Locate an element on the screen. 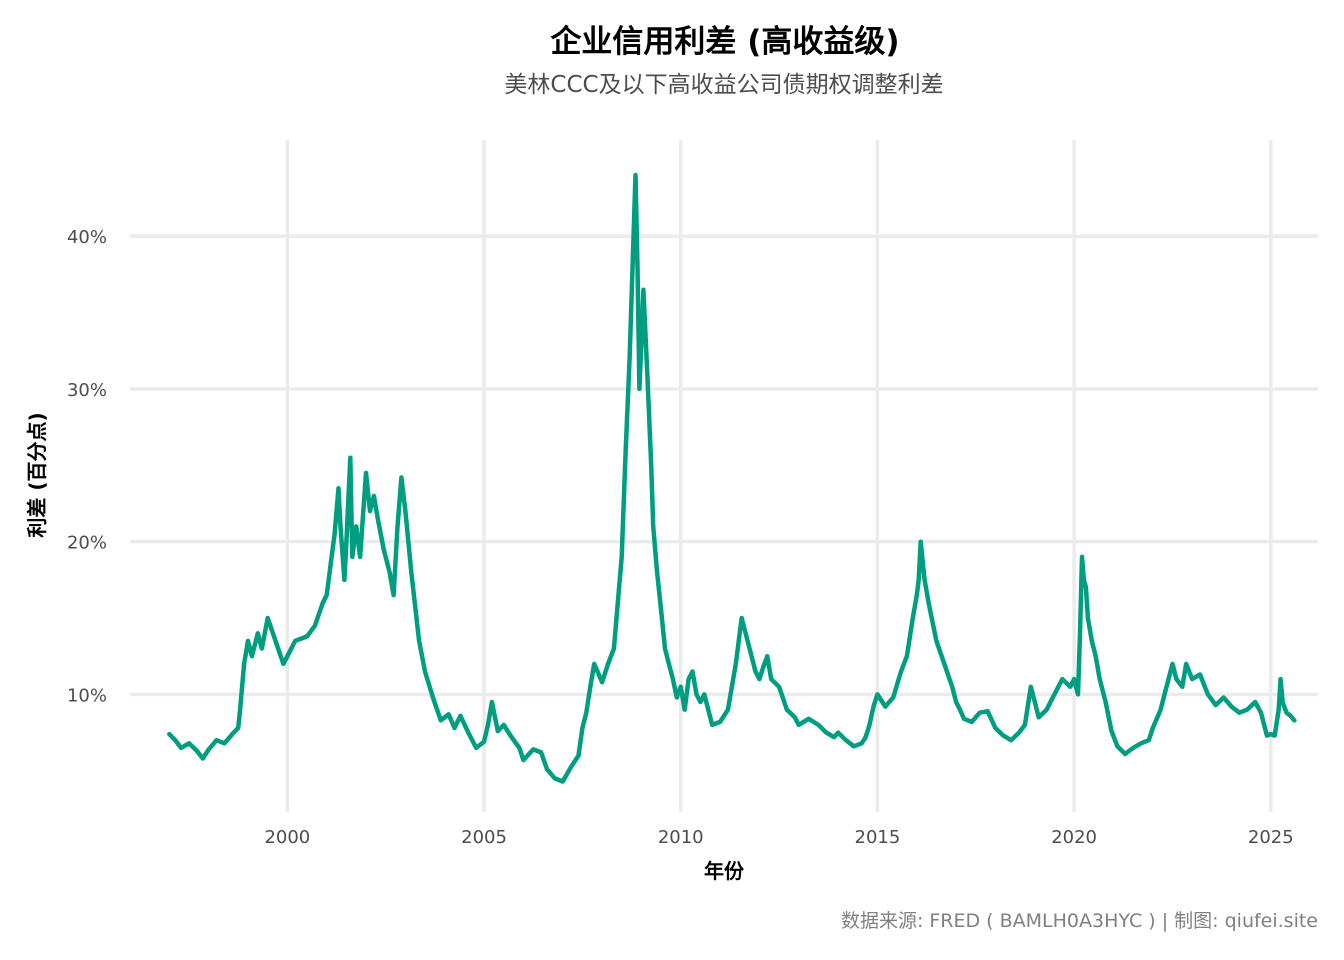  y-tick-label-20: 20% is located at coordinates (87, 543).